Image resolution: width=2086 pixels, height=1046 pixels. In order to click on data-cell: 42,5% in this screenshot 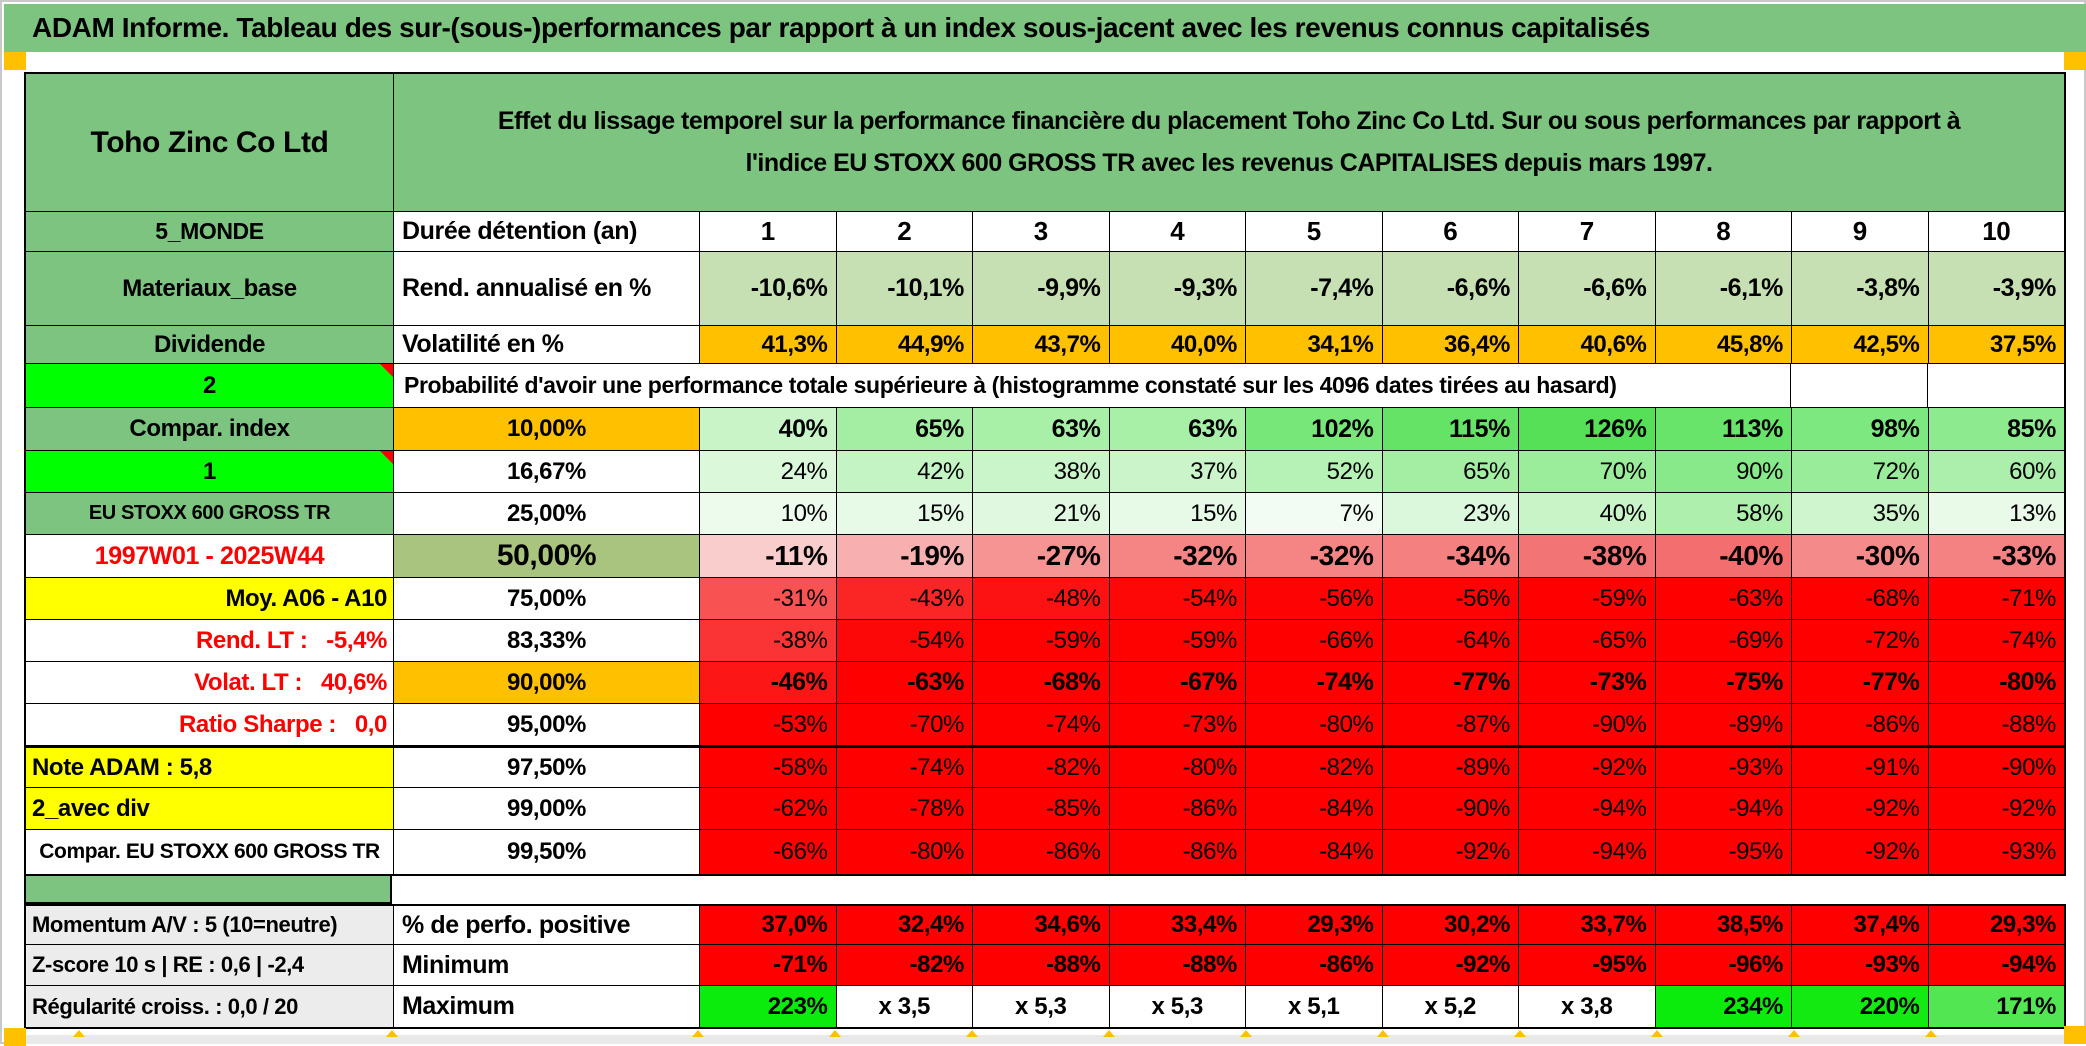, I will do `click(1860, 345)`.